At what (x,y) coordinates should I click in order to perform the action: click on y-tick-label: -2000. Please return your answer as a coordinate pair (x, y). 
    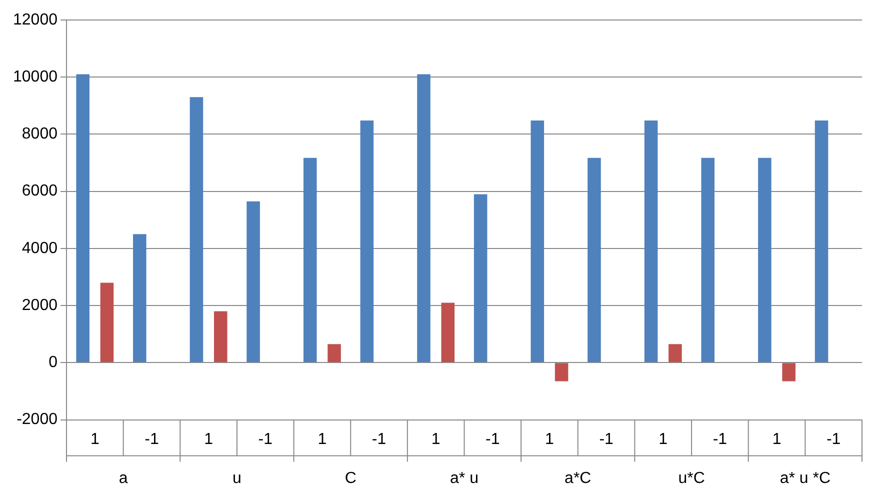
    Looking at the image, I should click on (37, 419).